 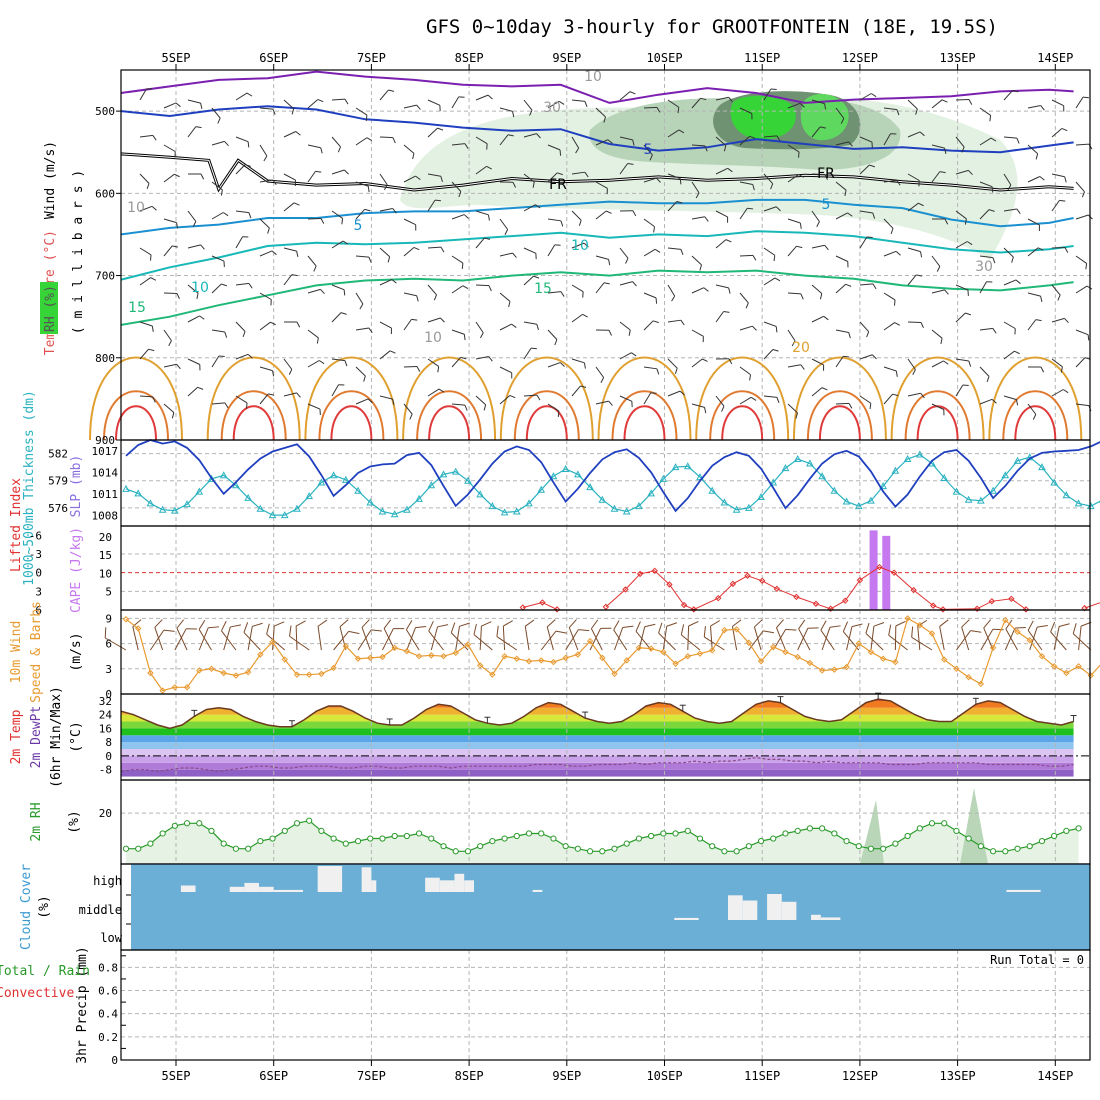 I want to click on thickness-label: 1000~500mb Thickness (dm), so click(x=29, y=488).